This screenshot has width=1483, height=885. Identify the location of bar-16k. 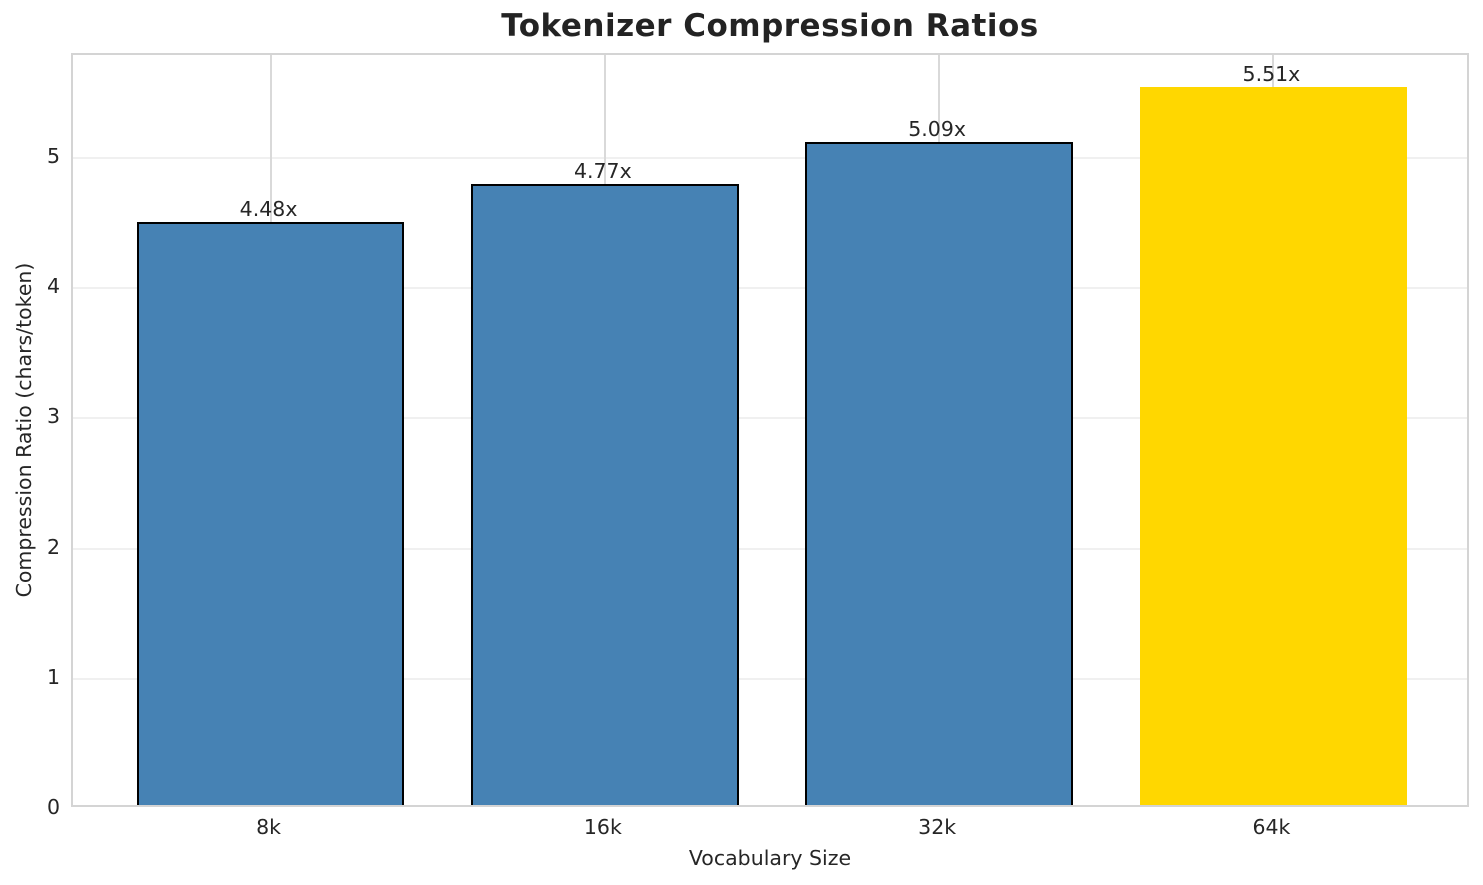
(605, 494).